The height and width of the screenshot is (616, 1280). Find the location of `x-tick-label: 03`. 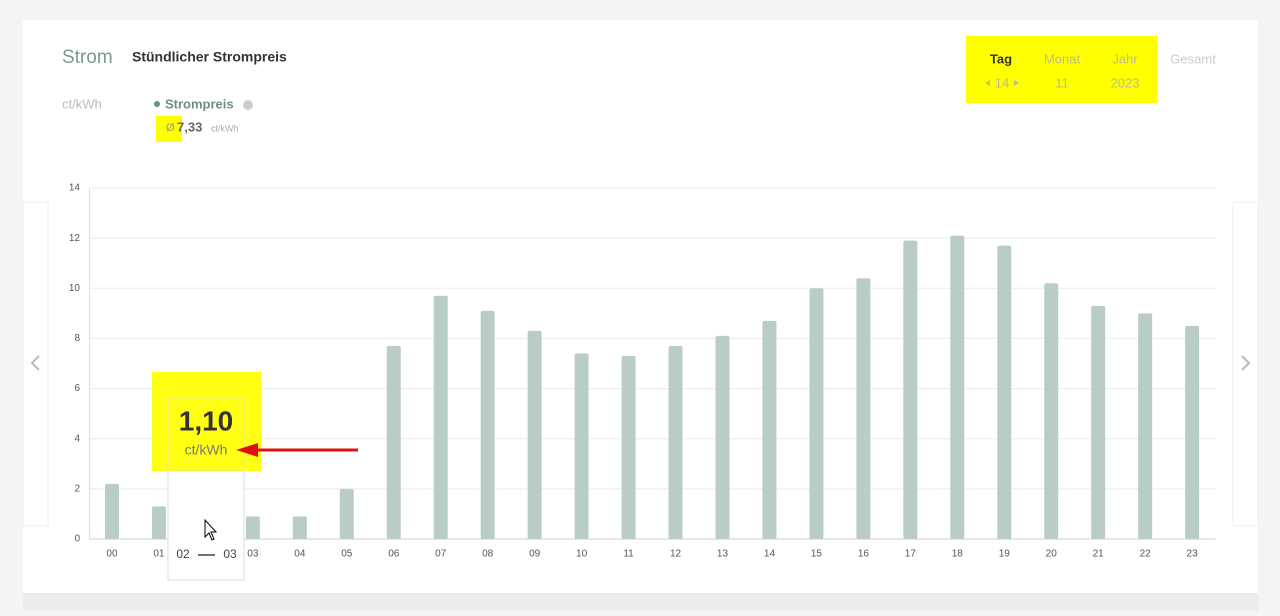

x-tick-label: 03 is located at coordinates (253, 554).